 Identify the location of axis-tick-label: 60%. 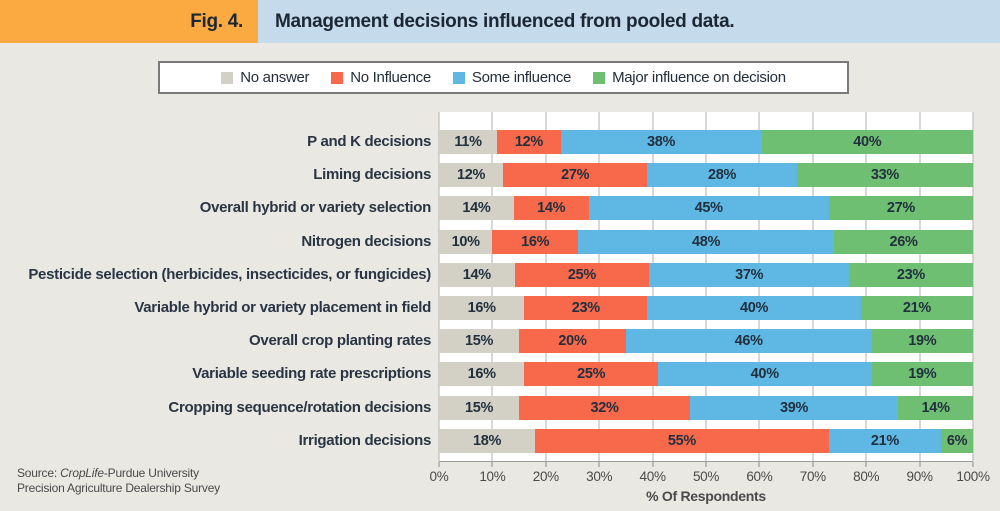
(759, 476).